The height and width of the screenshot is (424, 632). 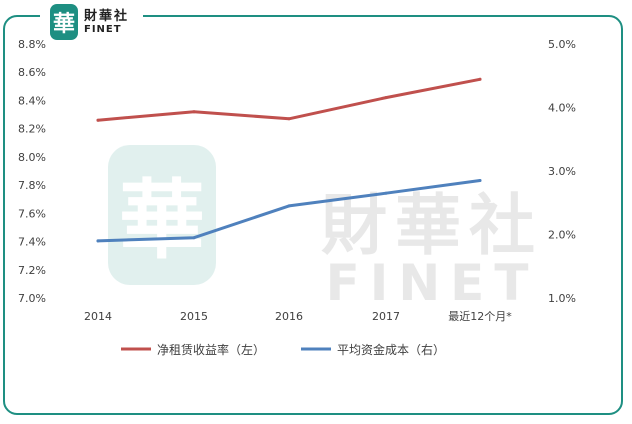 I want to click on finet-logo: 華 財華社 FINET, so click(x=92, y=22).